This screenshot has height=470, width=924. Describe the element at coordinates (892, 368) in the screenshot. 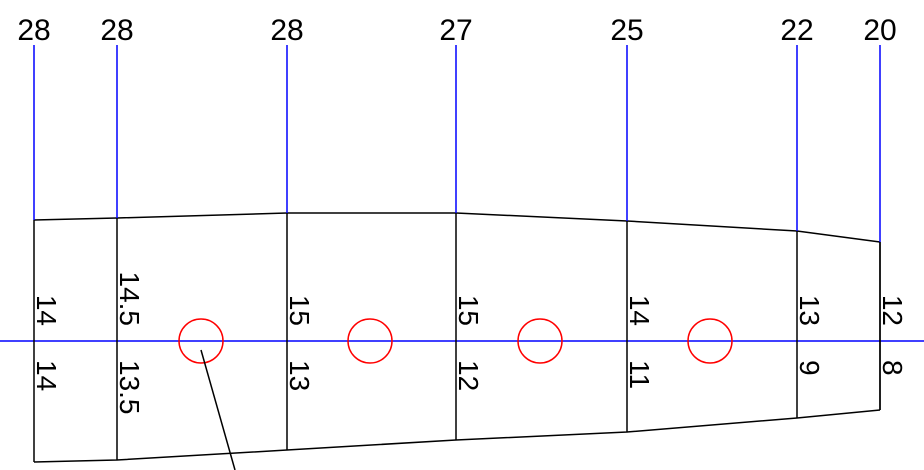

I see `lower-dimension: 8` at that location.